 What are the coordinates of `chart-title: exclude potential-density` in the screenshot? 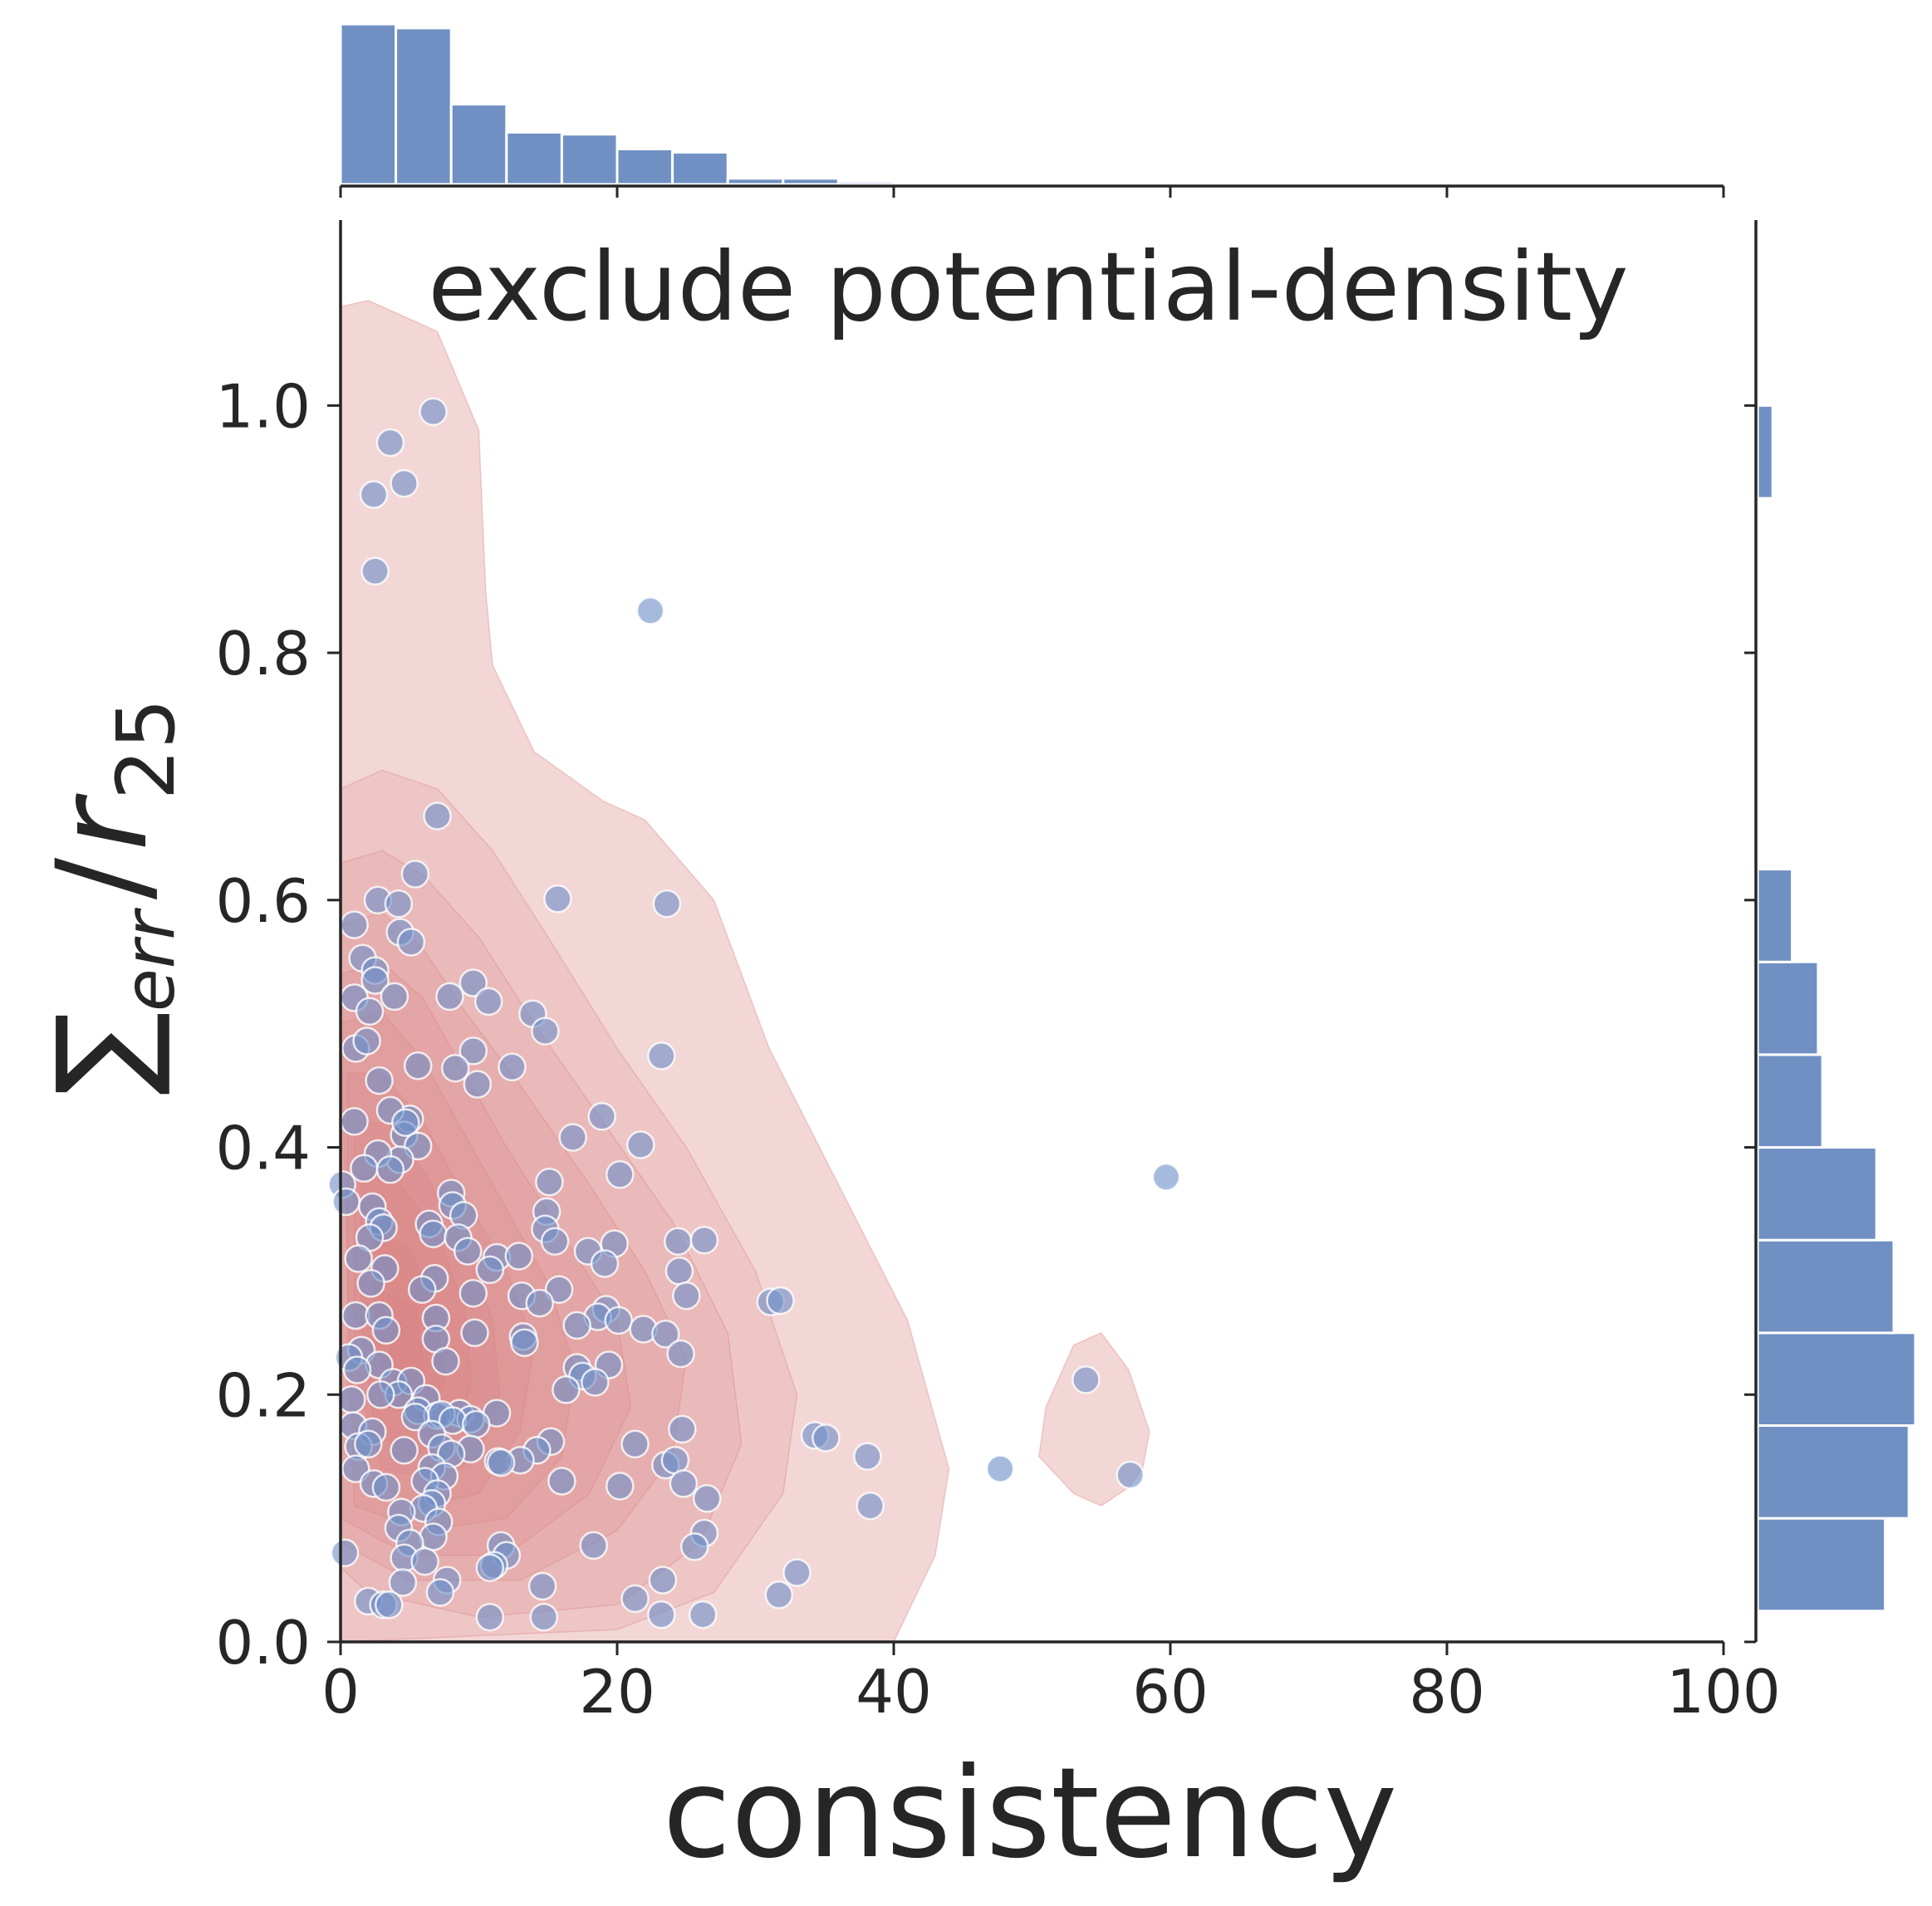 It's located at (1028, 287).